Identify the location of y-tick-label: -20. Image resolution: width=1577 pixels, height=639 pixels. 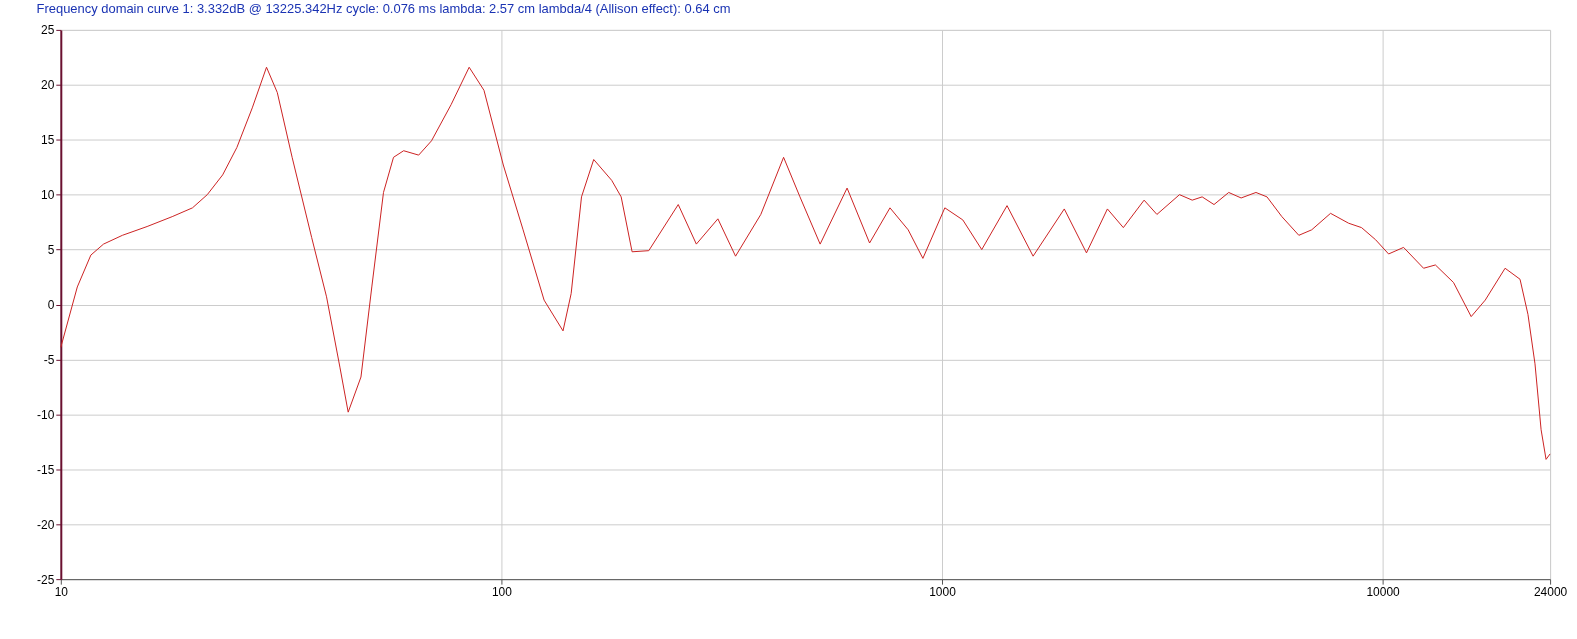
(46, 524).